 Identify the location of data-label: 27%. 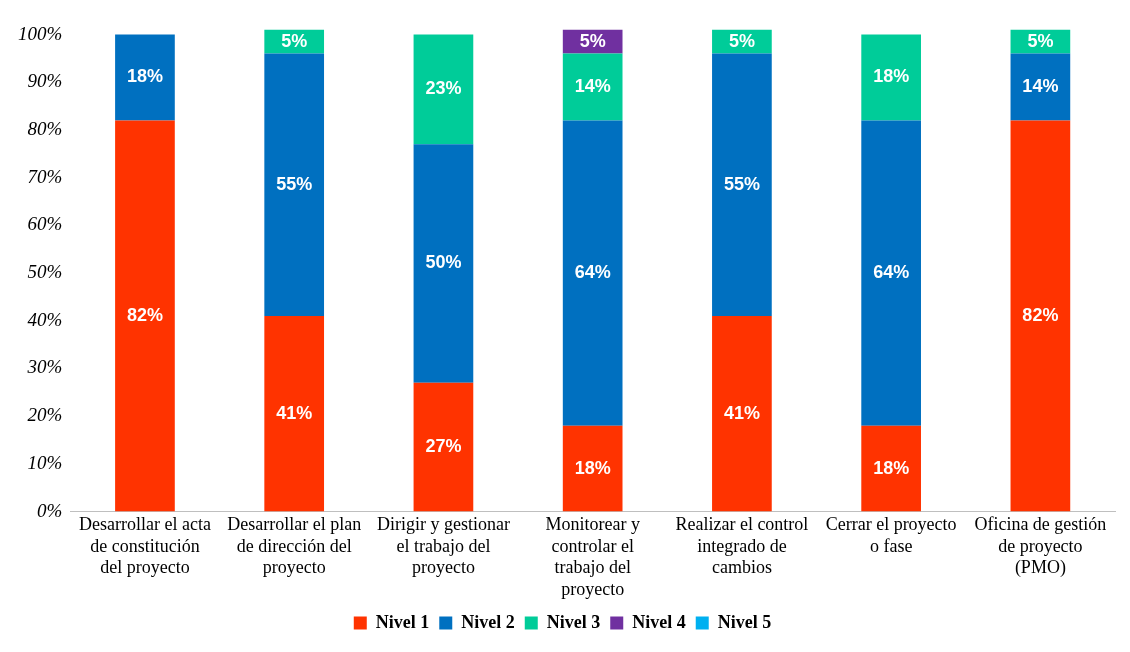
(443, 446).